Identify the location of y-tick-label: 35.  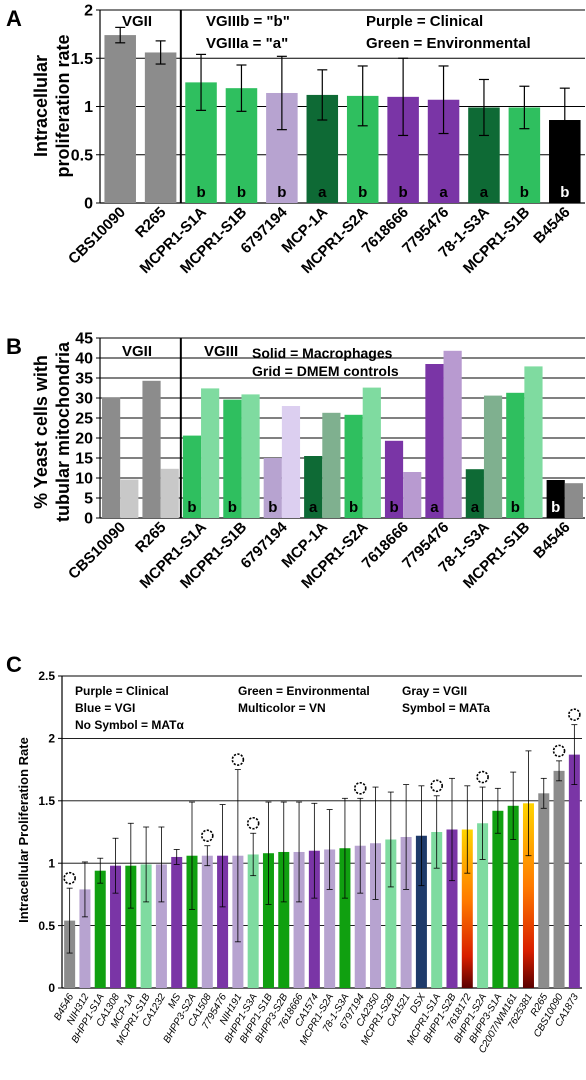
(84, 379).